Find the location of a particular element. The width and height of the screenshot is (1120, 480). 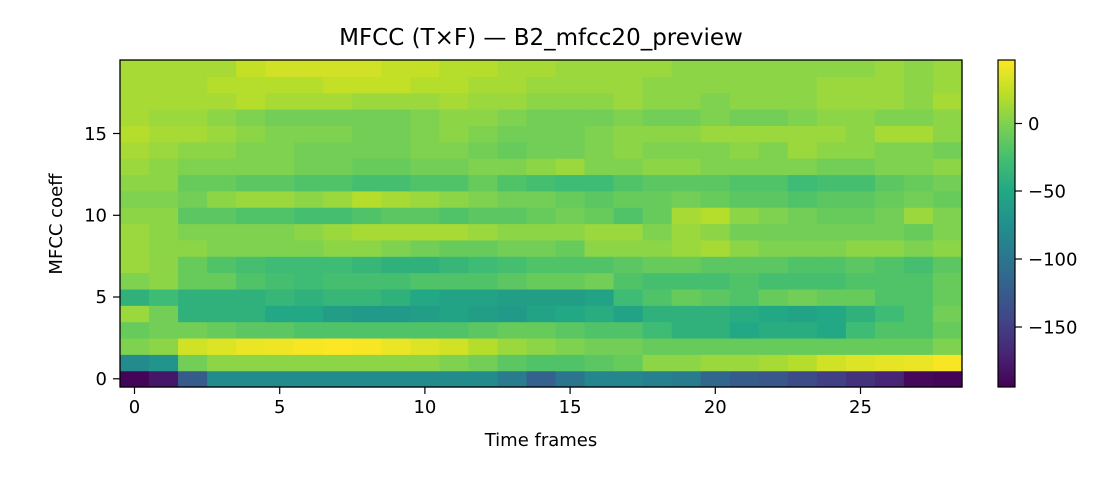

colorbar-tick: −150 is located at coordinates (1046, 328).